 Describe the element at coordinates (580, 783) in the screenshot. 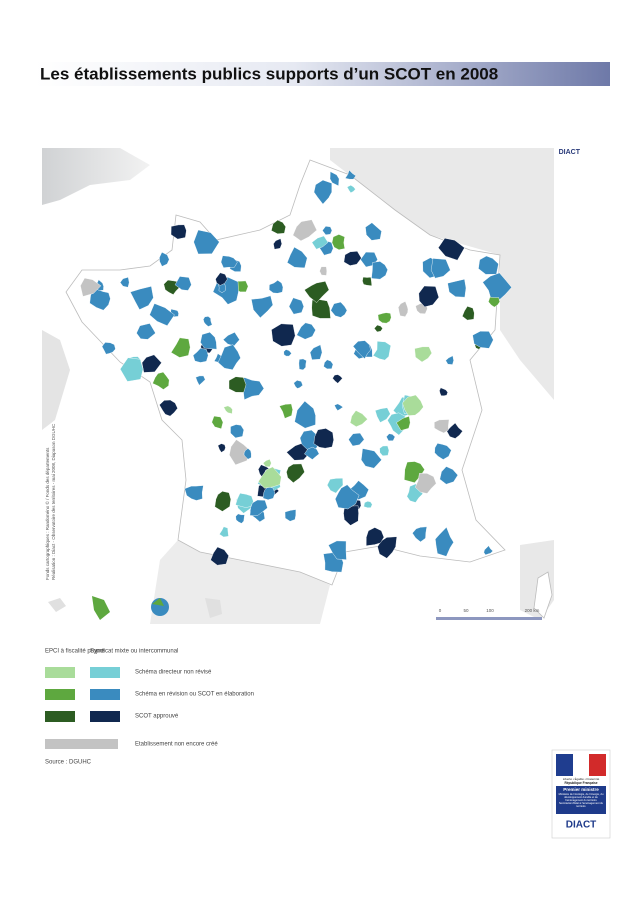

I see `logo-republic: République Française` at that location.